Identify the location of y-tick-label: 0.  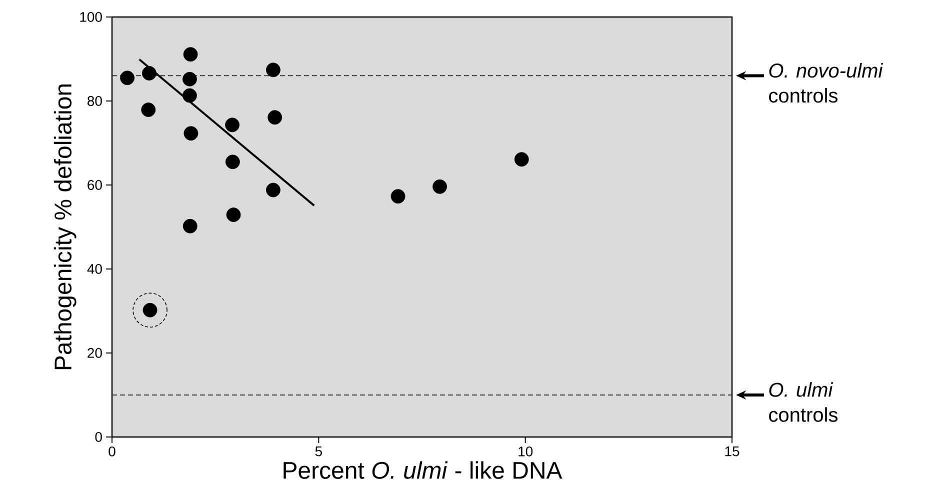
(98, 437).